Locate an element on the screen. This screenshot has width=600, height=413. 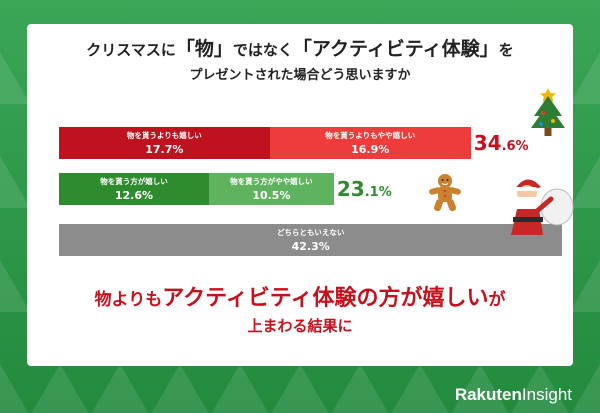
christmas-tree-icon is located at coordinates (548, 112).